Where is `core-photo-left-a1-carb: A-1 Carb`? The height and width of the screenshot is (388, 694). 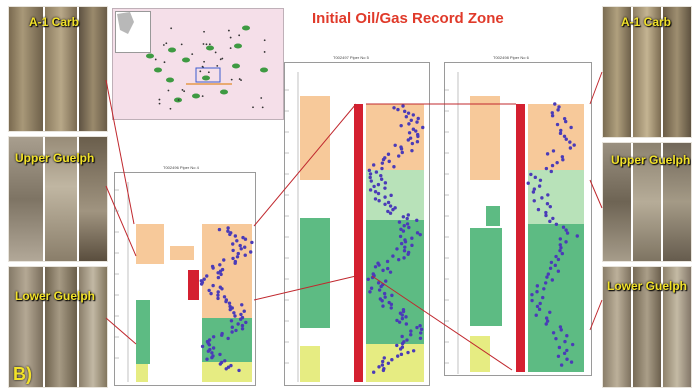 core-photo-left-a1-carb: A-1 Carb is located at coordinates (58, 69).